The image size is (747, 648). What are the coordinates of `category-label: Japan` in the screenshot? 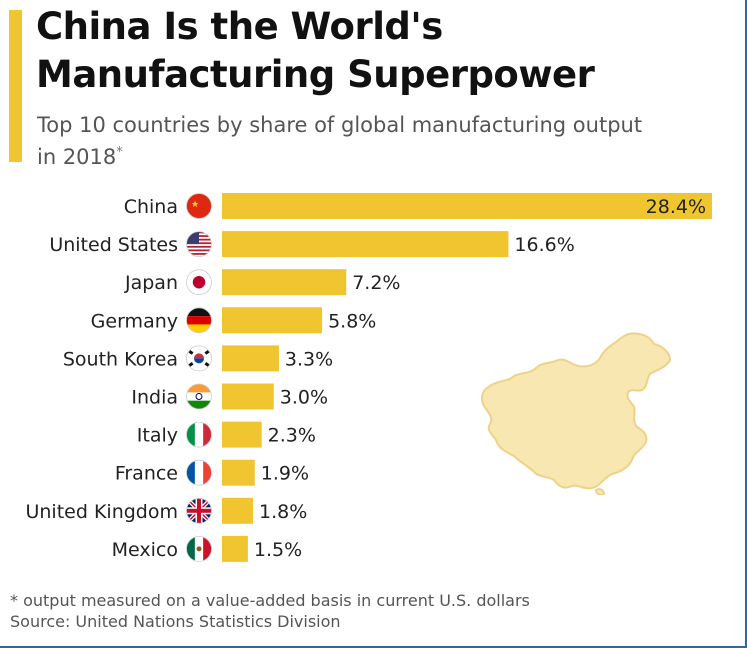 It's located at (151, 283).